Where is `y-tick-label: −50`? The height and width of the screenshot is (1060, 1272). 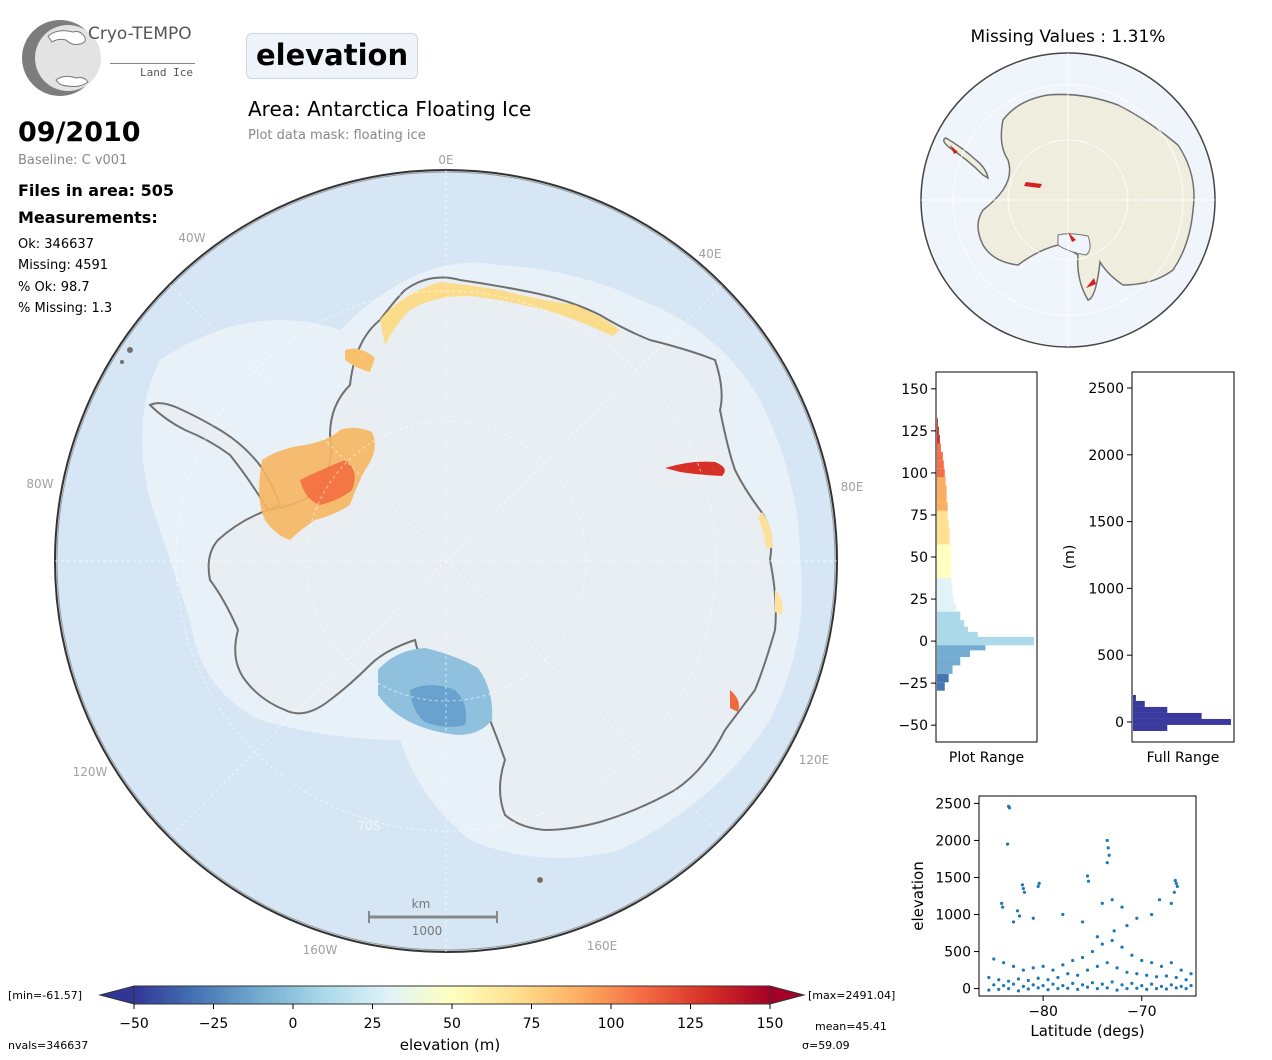 y-tick-label: −50 is located at coordinates (913, 726).